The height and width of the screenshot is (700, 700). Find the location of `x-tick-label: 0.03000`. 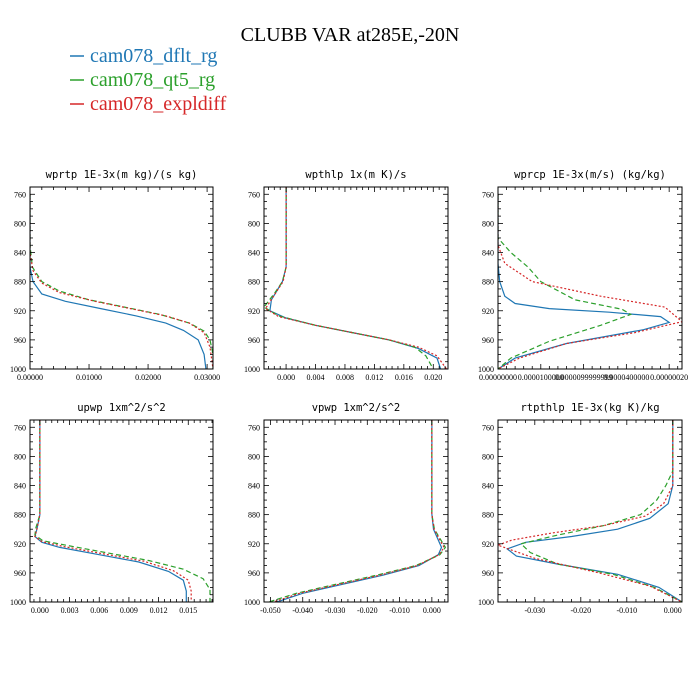

x-tick-label: 0.03000 is located at coordinates (207, 377).